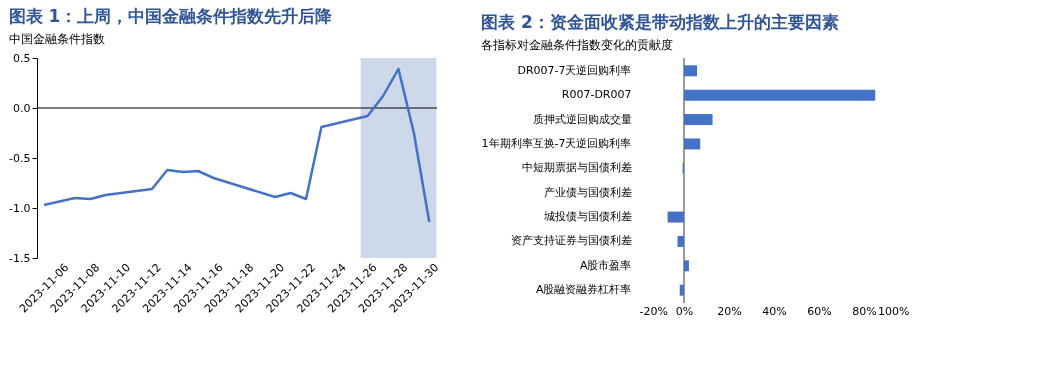 The image size is (1047, 378). I want to click on y-tick-label: -1.0, so click(20, 208).